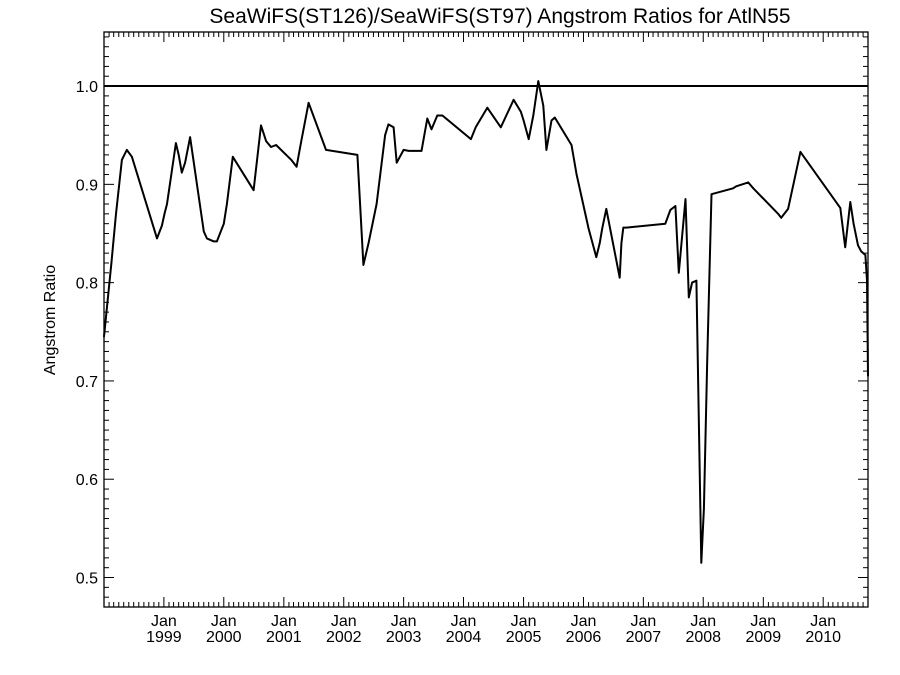  I want to click on x-tick-label-year: 2000, so click(224, 637).